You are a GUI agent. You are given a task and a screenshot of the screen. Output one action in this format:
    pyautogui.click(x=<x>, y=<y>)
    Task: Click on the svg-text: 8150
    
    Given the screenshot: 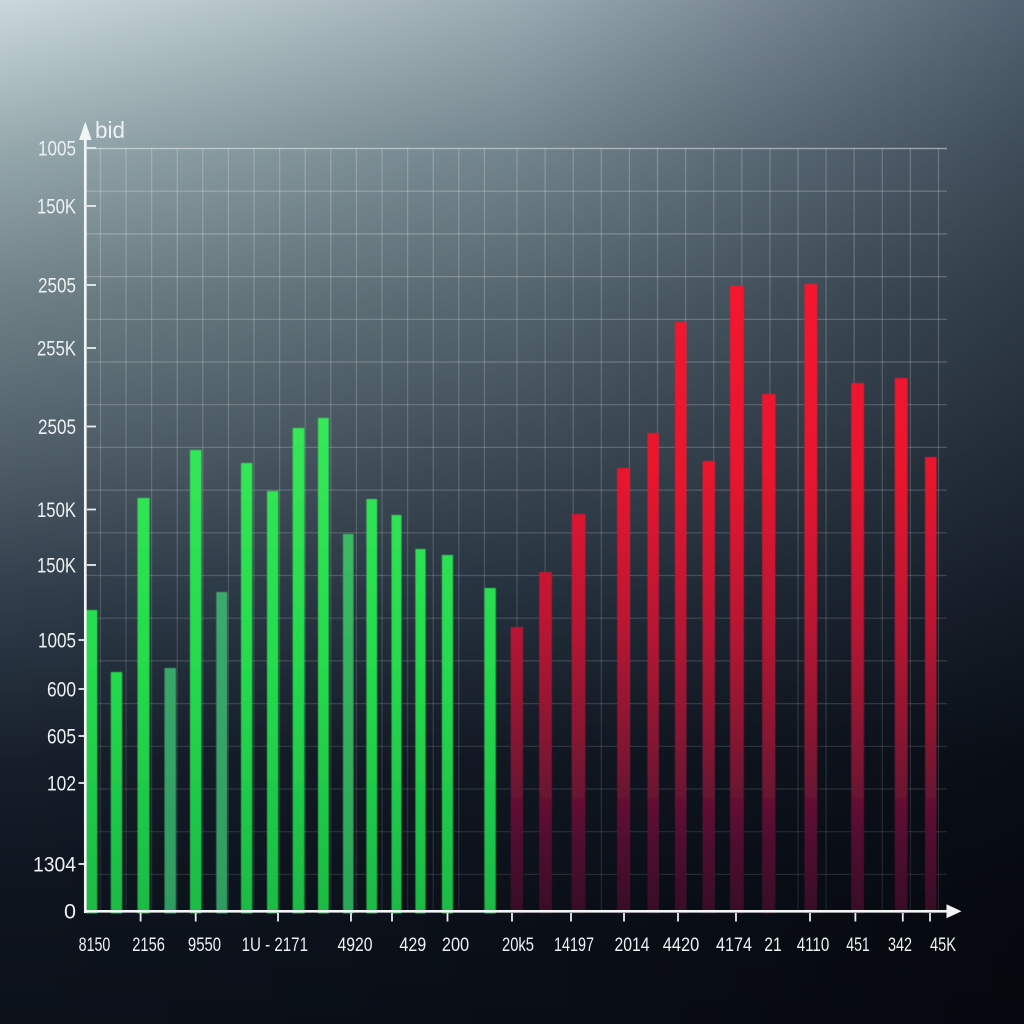 What is the action you would take?
    pyautogui.click(x=95, y=945)
    